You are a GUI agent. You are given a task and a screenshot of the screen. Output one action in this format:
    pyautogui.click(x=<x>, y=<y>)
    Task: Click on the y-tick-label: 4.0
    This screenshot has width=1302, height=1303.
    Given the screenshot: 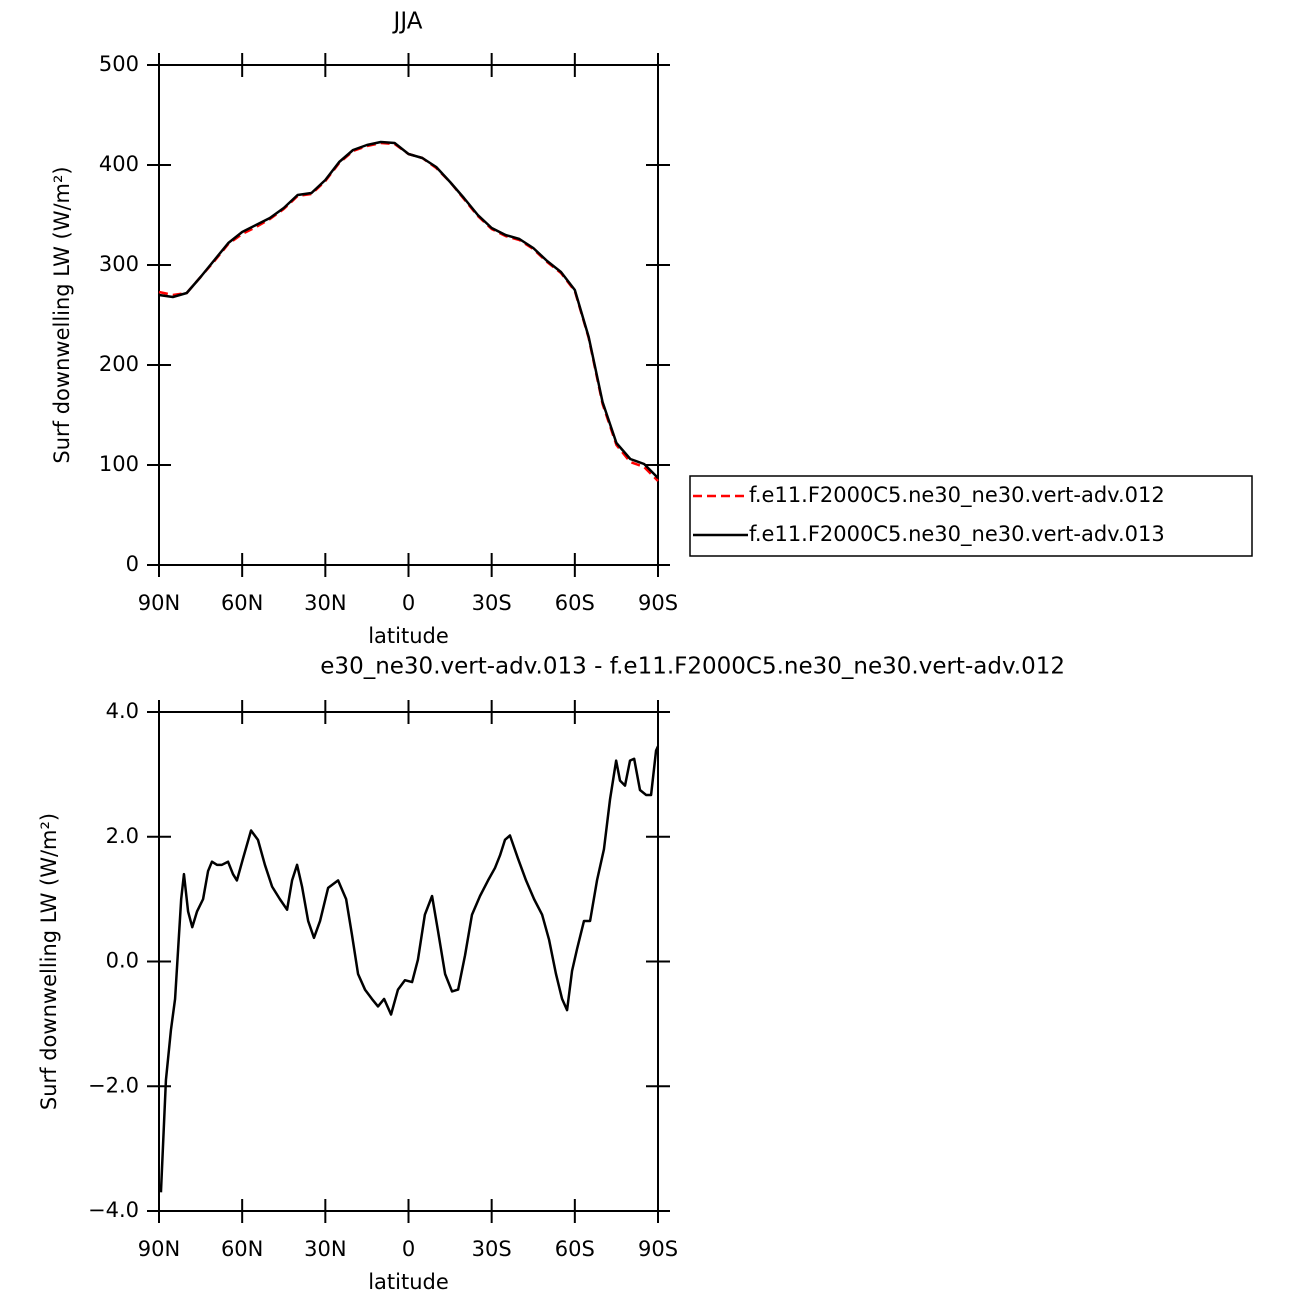 What is the action you would take?
    pyautogui.click(x=122, y=711)
    